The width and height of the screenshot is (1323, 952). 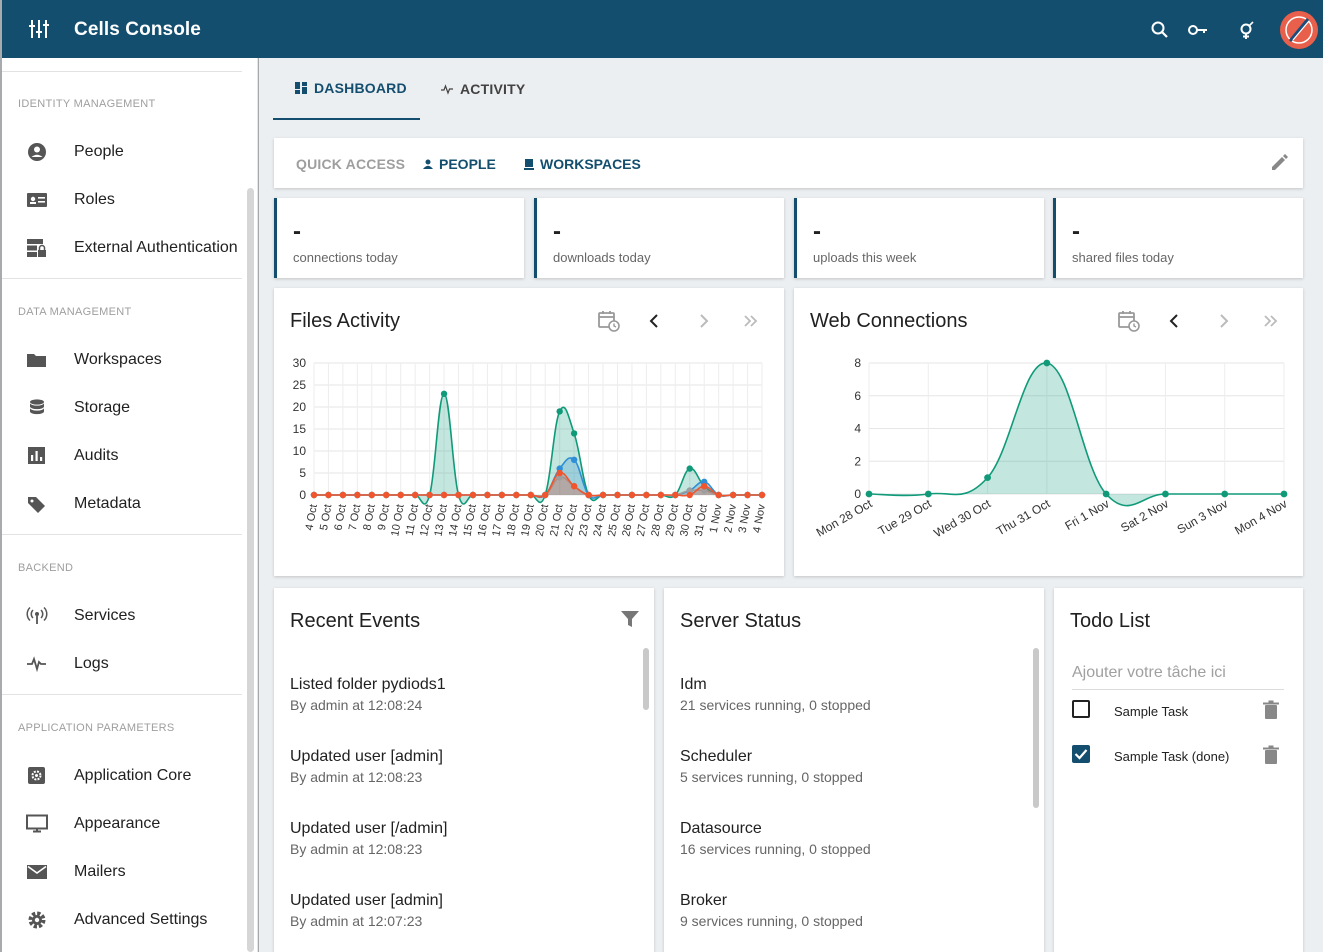 What do you see at coordinates (37, 615) in the screenshot?
I see `antenna-icon` at bounding box center [37, 615].